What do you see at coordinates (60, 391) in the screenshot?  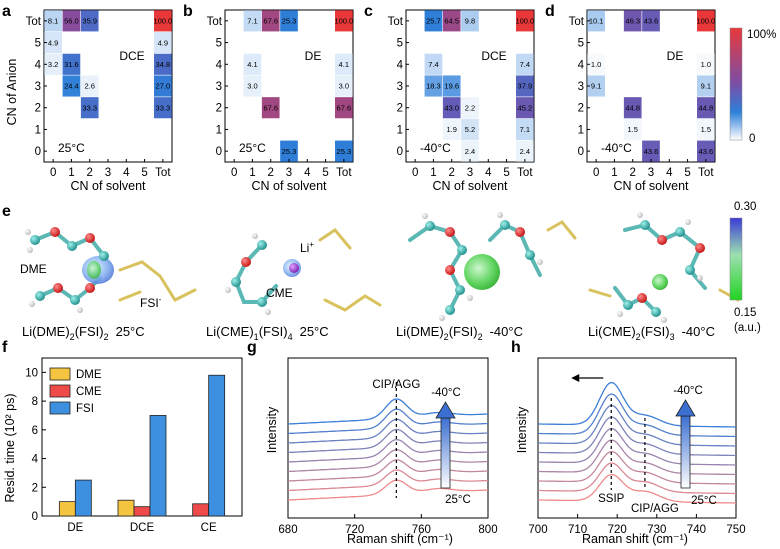 I see `legend-swatch` at bounding box center [60, 391].